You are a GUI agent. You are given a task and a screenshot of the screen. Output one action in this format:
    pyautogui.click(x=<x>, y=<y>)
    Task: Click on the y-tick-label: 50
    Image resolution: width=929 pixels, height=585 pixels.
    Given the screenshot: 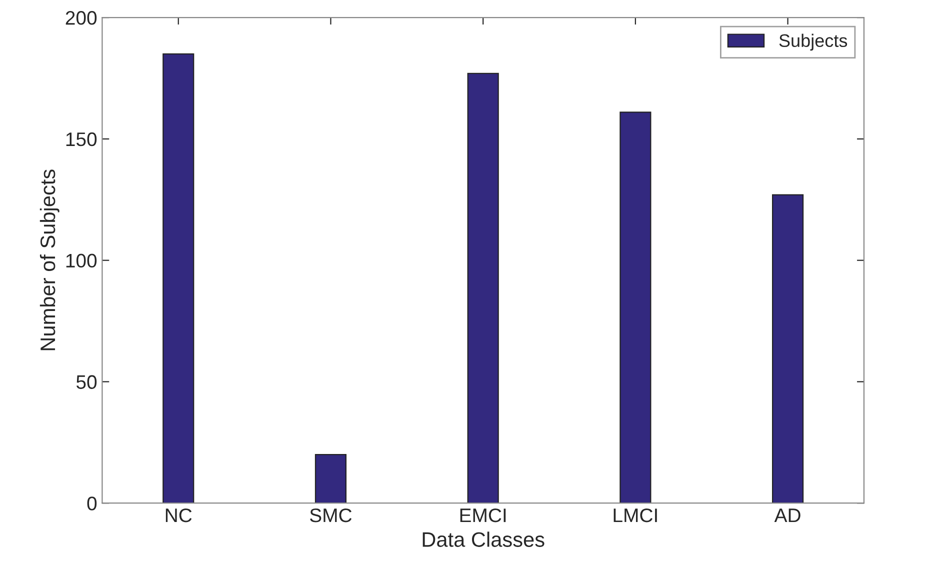 What is the action you would take?
    pyautogui.click(x=86, y=382)
    